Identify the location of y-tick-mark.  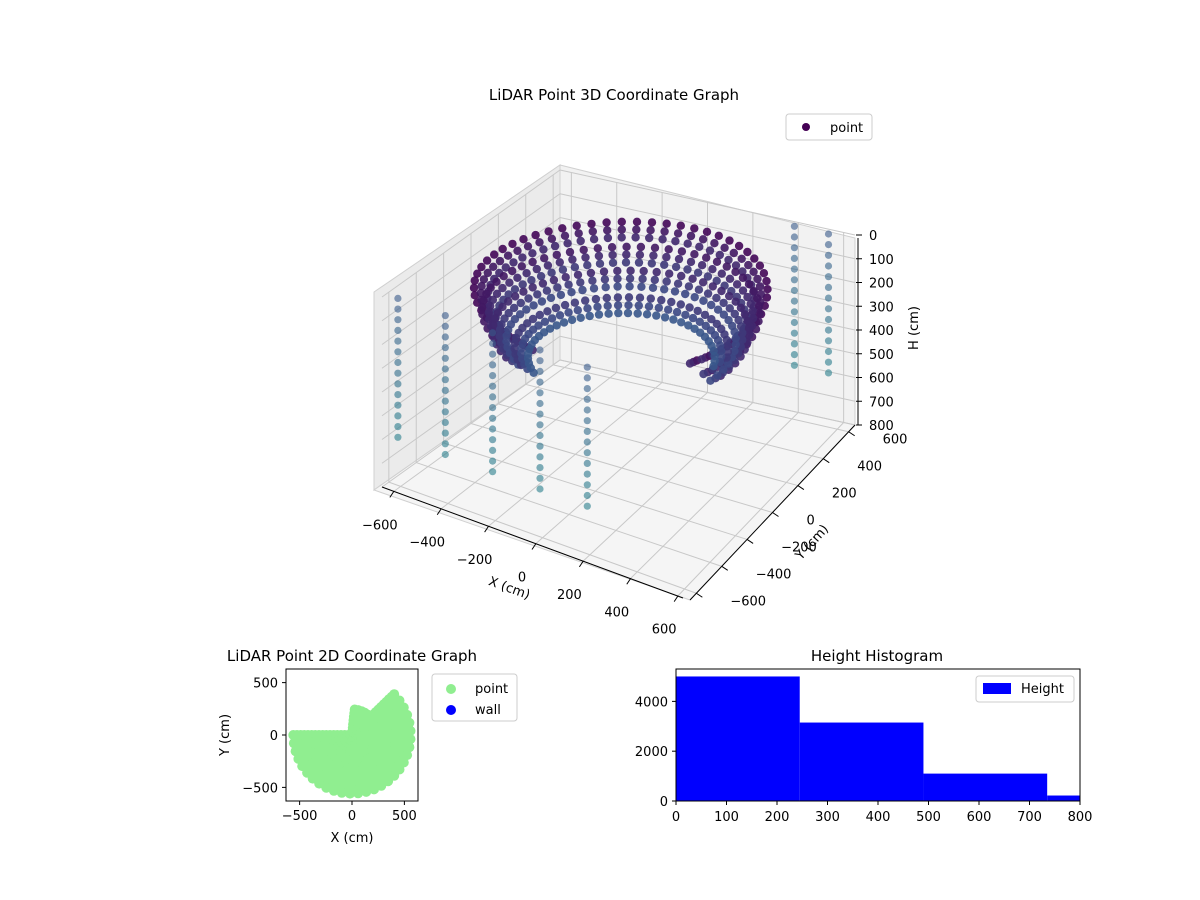
(725, 568).